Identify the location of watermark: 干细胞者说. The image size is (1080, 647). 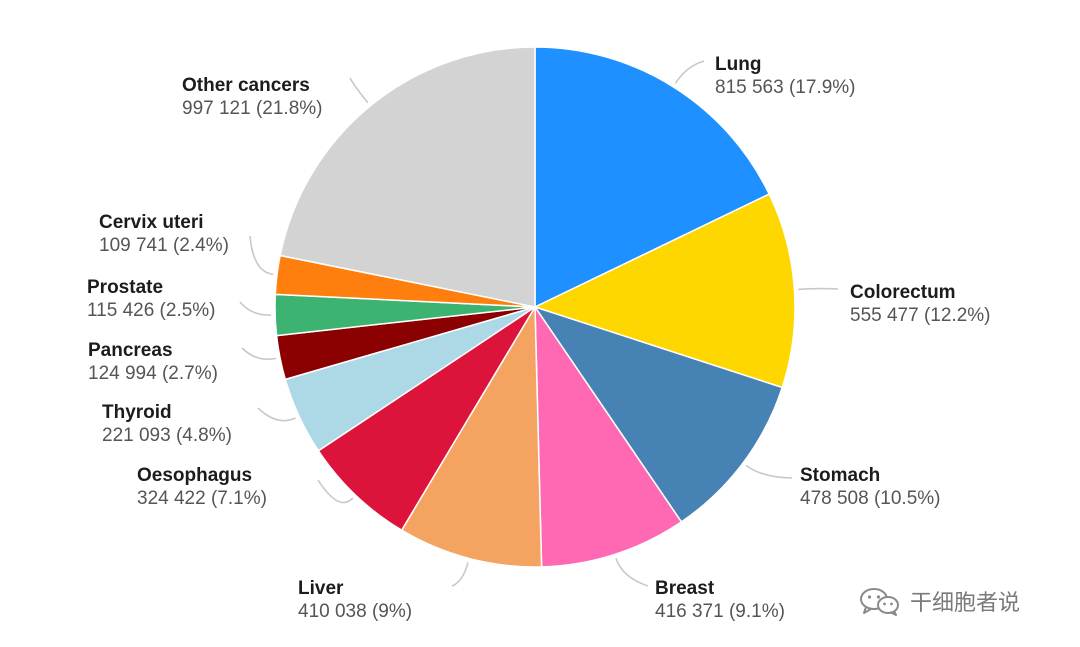
(939, 601).